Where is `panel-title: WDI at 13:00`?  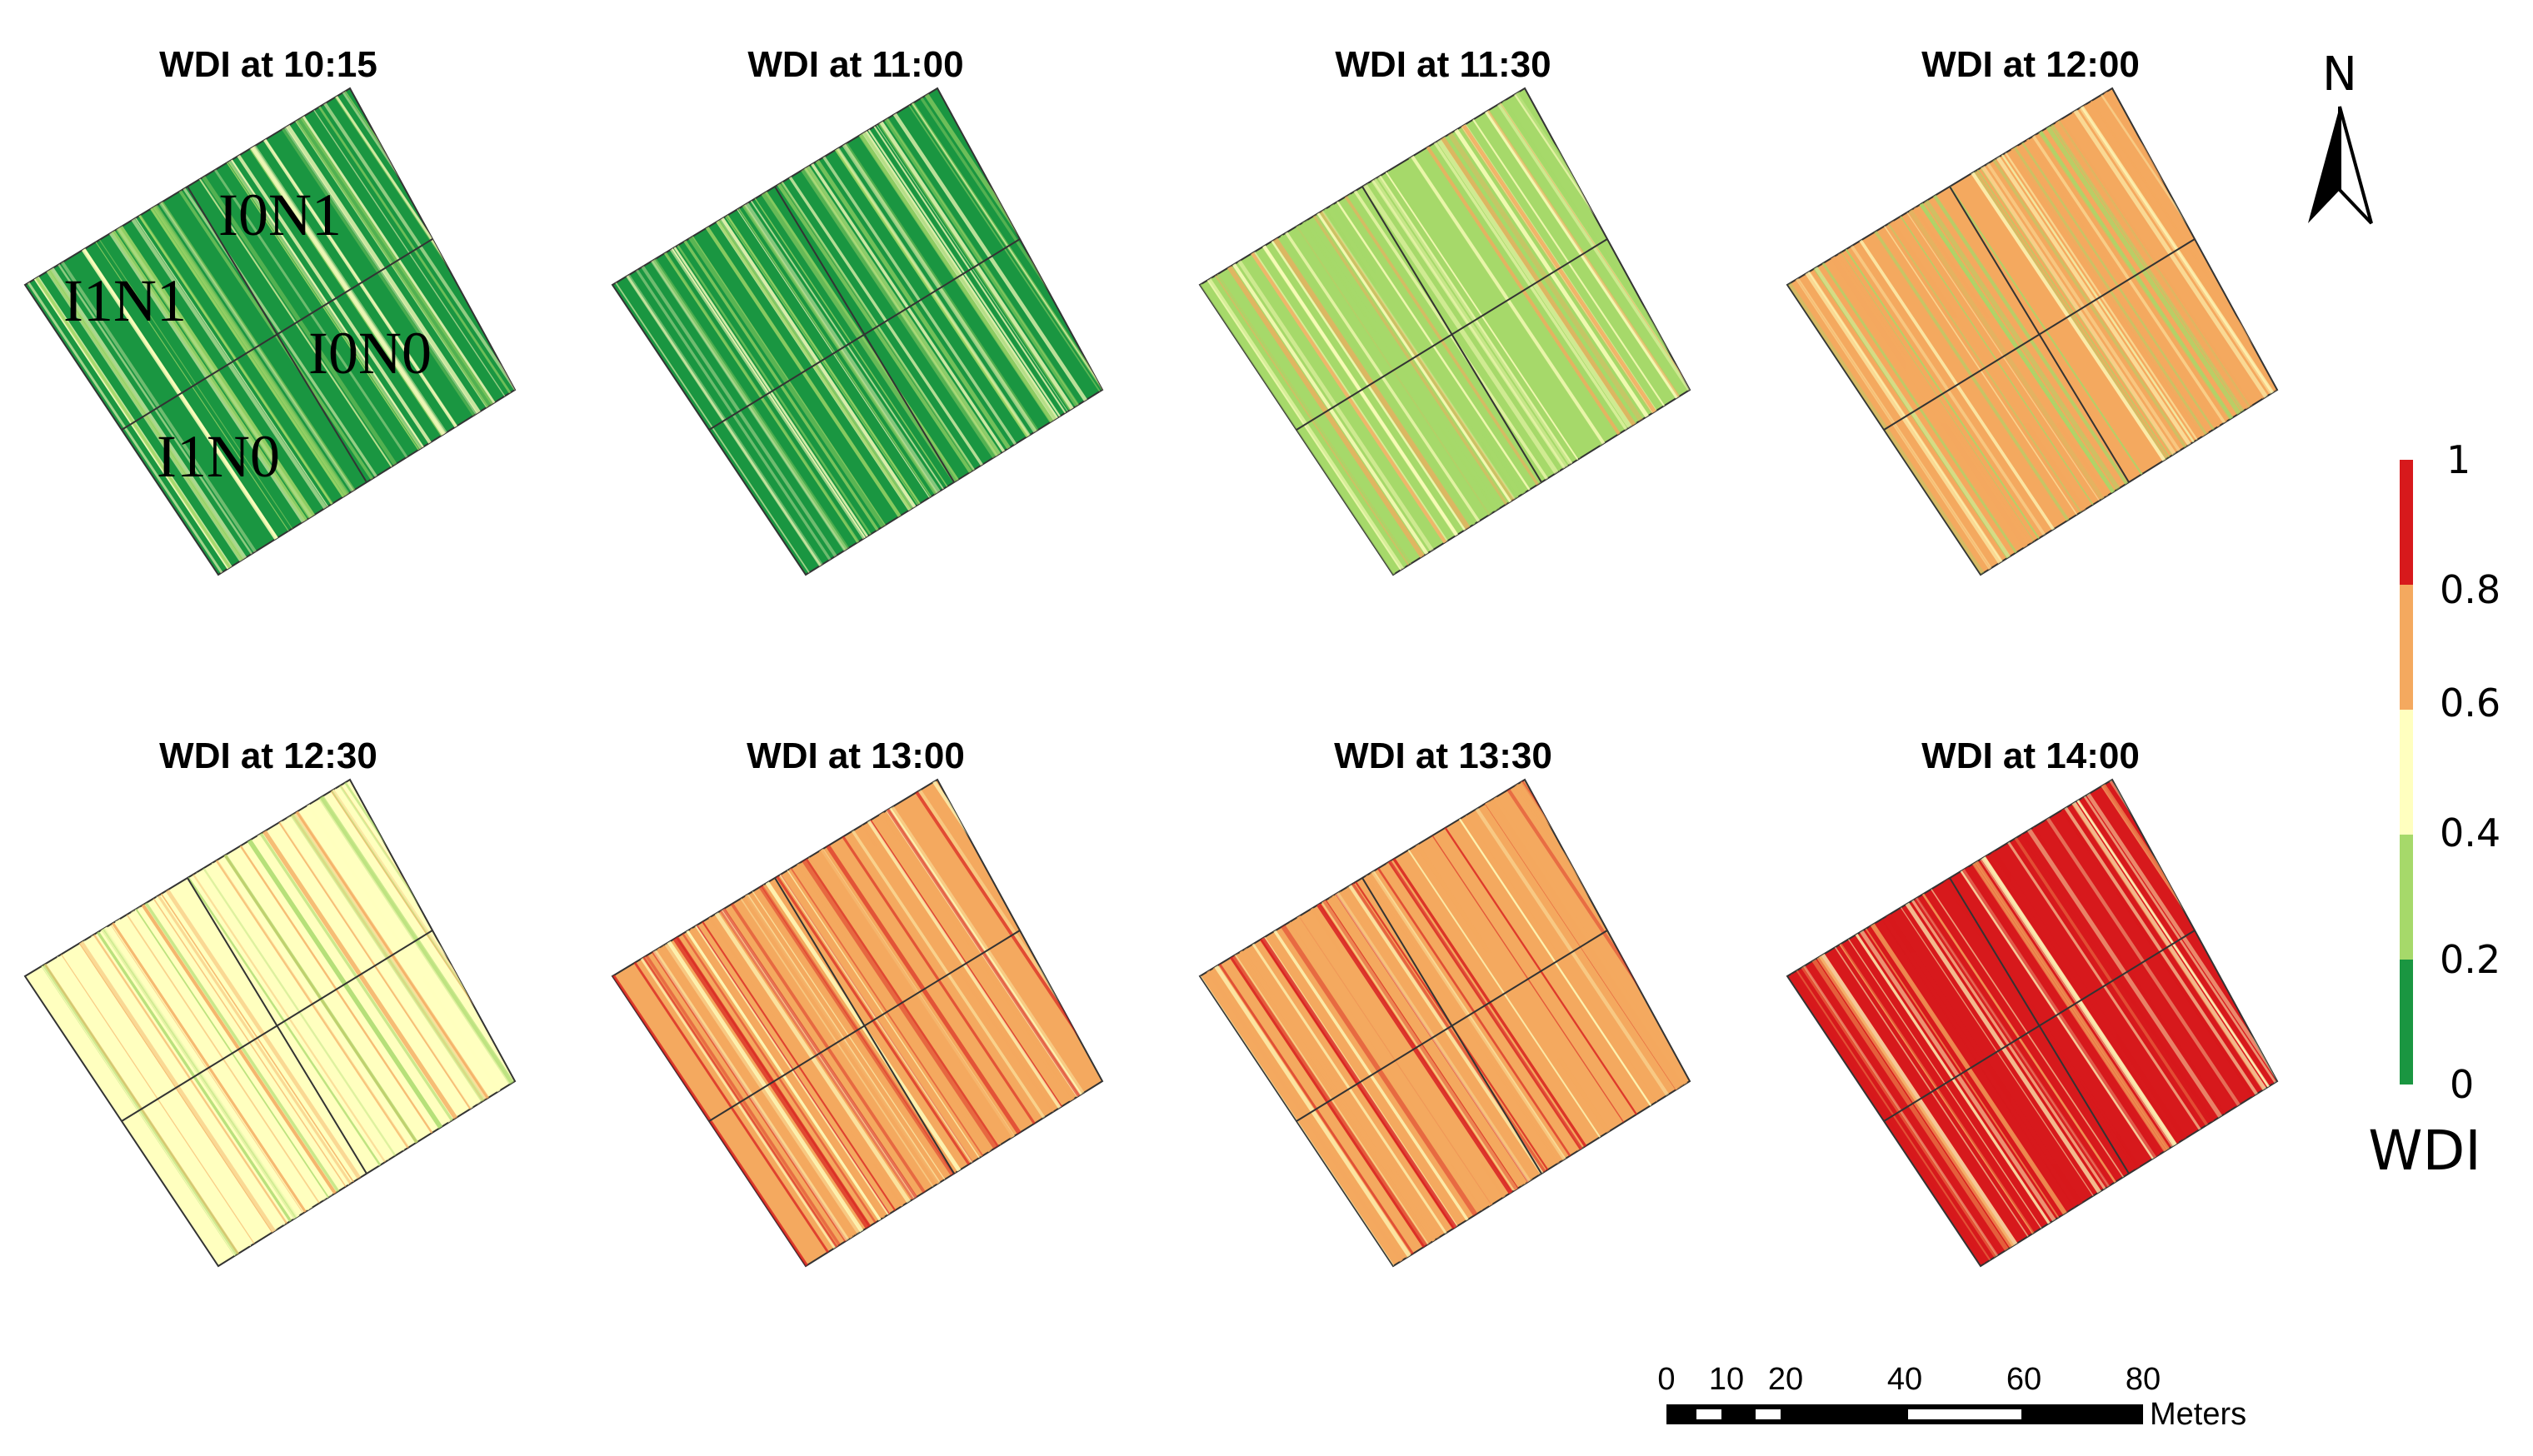
panel-title: WDI at 13:00 is located at coordinates (856, 755).